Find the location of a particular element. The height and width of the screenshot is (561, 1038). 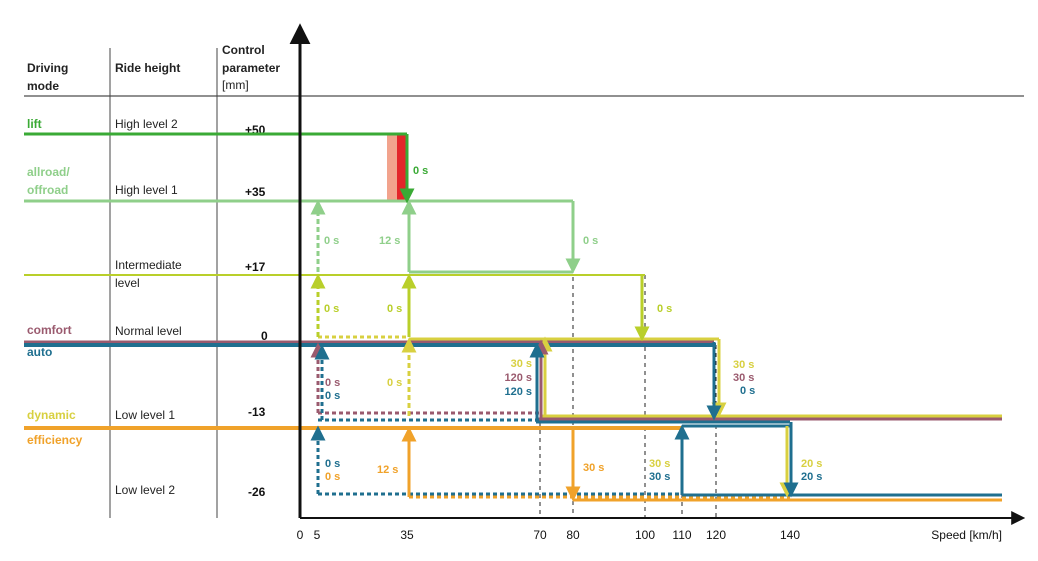

height-low-level-2: Low level 2 is located at coordinates (145, 490).